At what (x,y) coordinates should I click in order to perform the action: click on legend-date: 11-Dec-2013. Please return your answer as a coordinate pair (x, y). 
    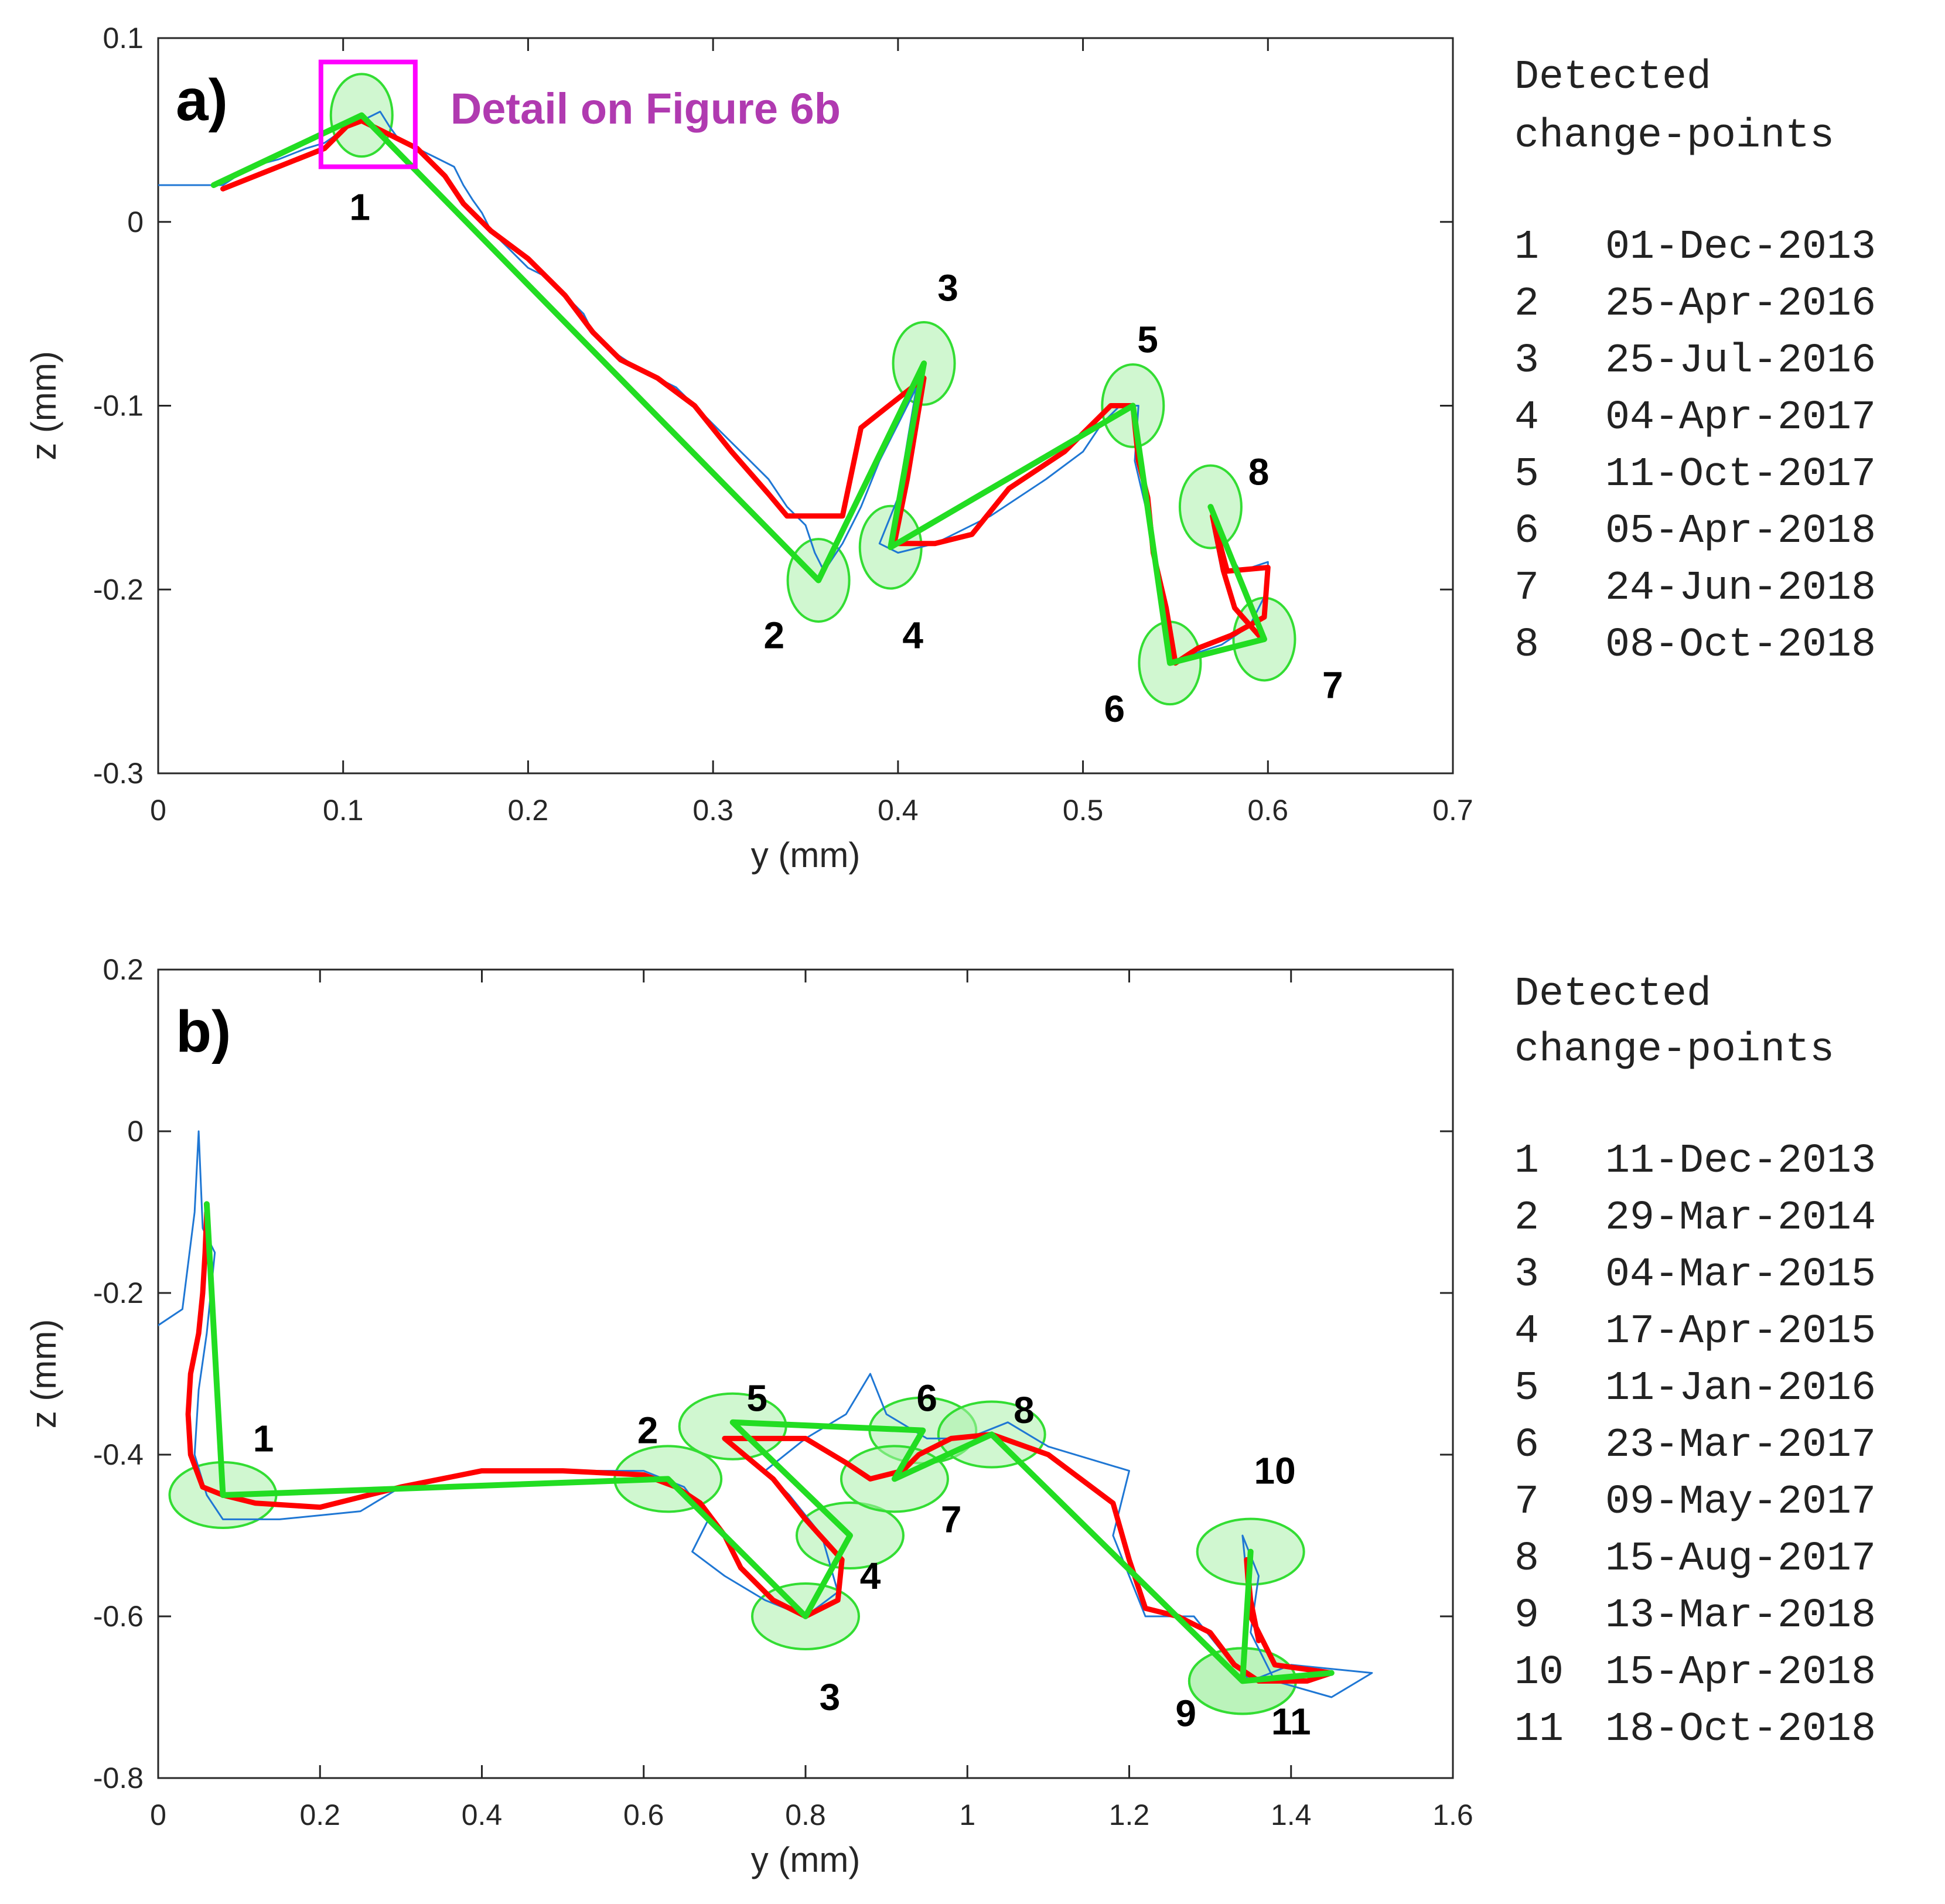
    Looking at the image, I should click on (1740, 1161).